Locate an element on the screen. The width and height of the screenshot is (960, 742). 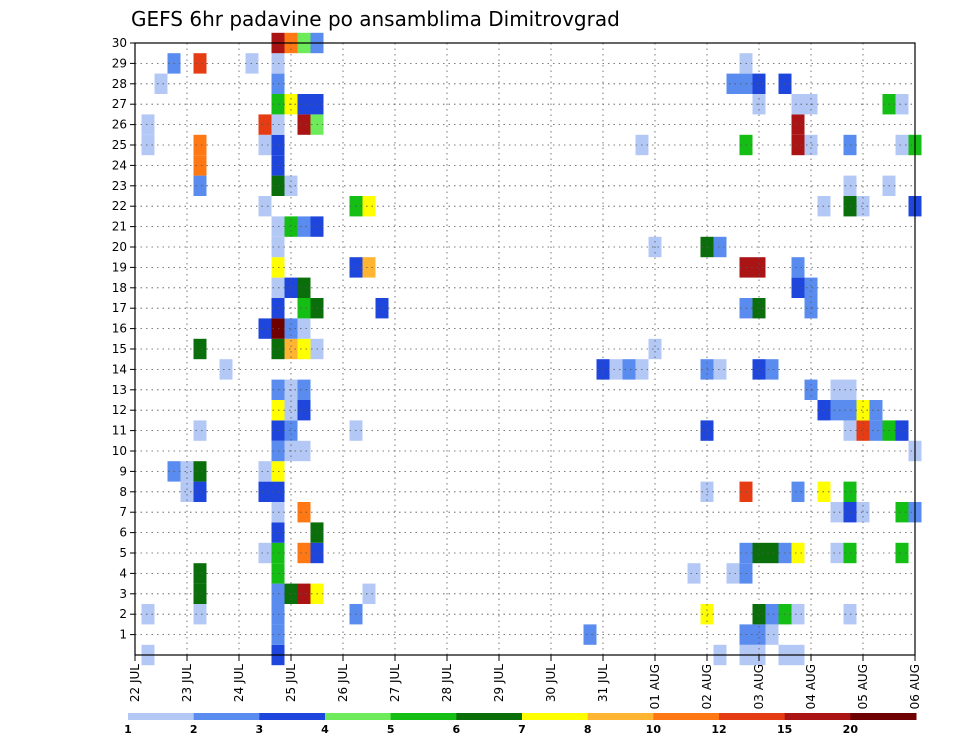
y-tick-label: 8 is located at coordinates (123, 492).